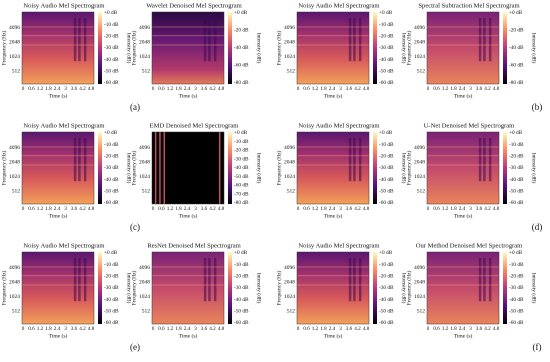 This screenshot has height=362, width=550. Describe the element at coordinates (470, 126) in the screenshot. I see `panel-title: U-Net Denoised Mel Spectrogram` at that location.